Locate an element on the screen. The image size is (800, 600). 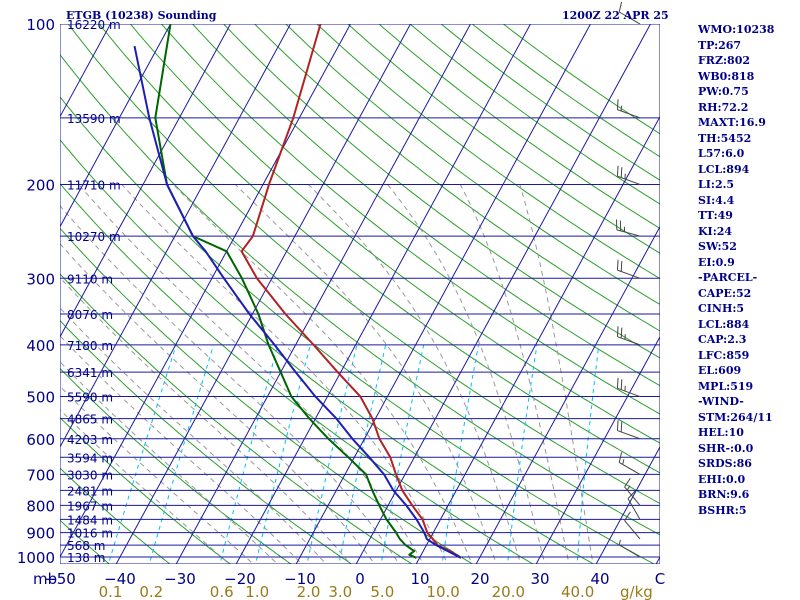
temperature-tick-label: 0 is located at coordinates (360, 579).